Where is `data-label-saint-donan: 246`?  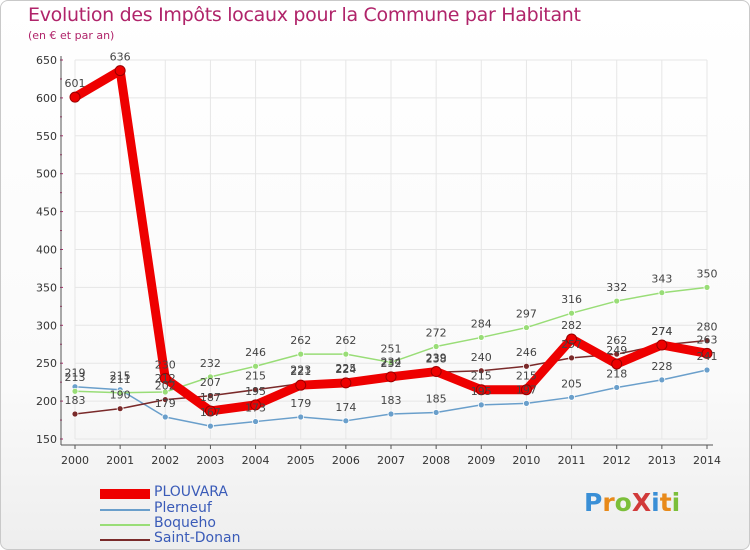 data-label-saint-donan: 246 is located at coordinates (526, 352).